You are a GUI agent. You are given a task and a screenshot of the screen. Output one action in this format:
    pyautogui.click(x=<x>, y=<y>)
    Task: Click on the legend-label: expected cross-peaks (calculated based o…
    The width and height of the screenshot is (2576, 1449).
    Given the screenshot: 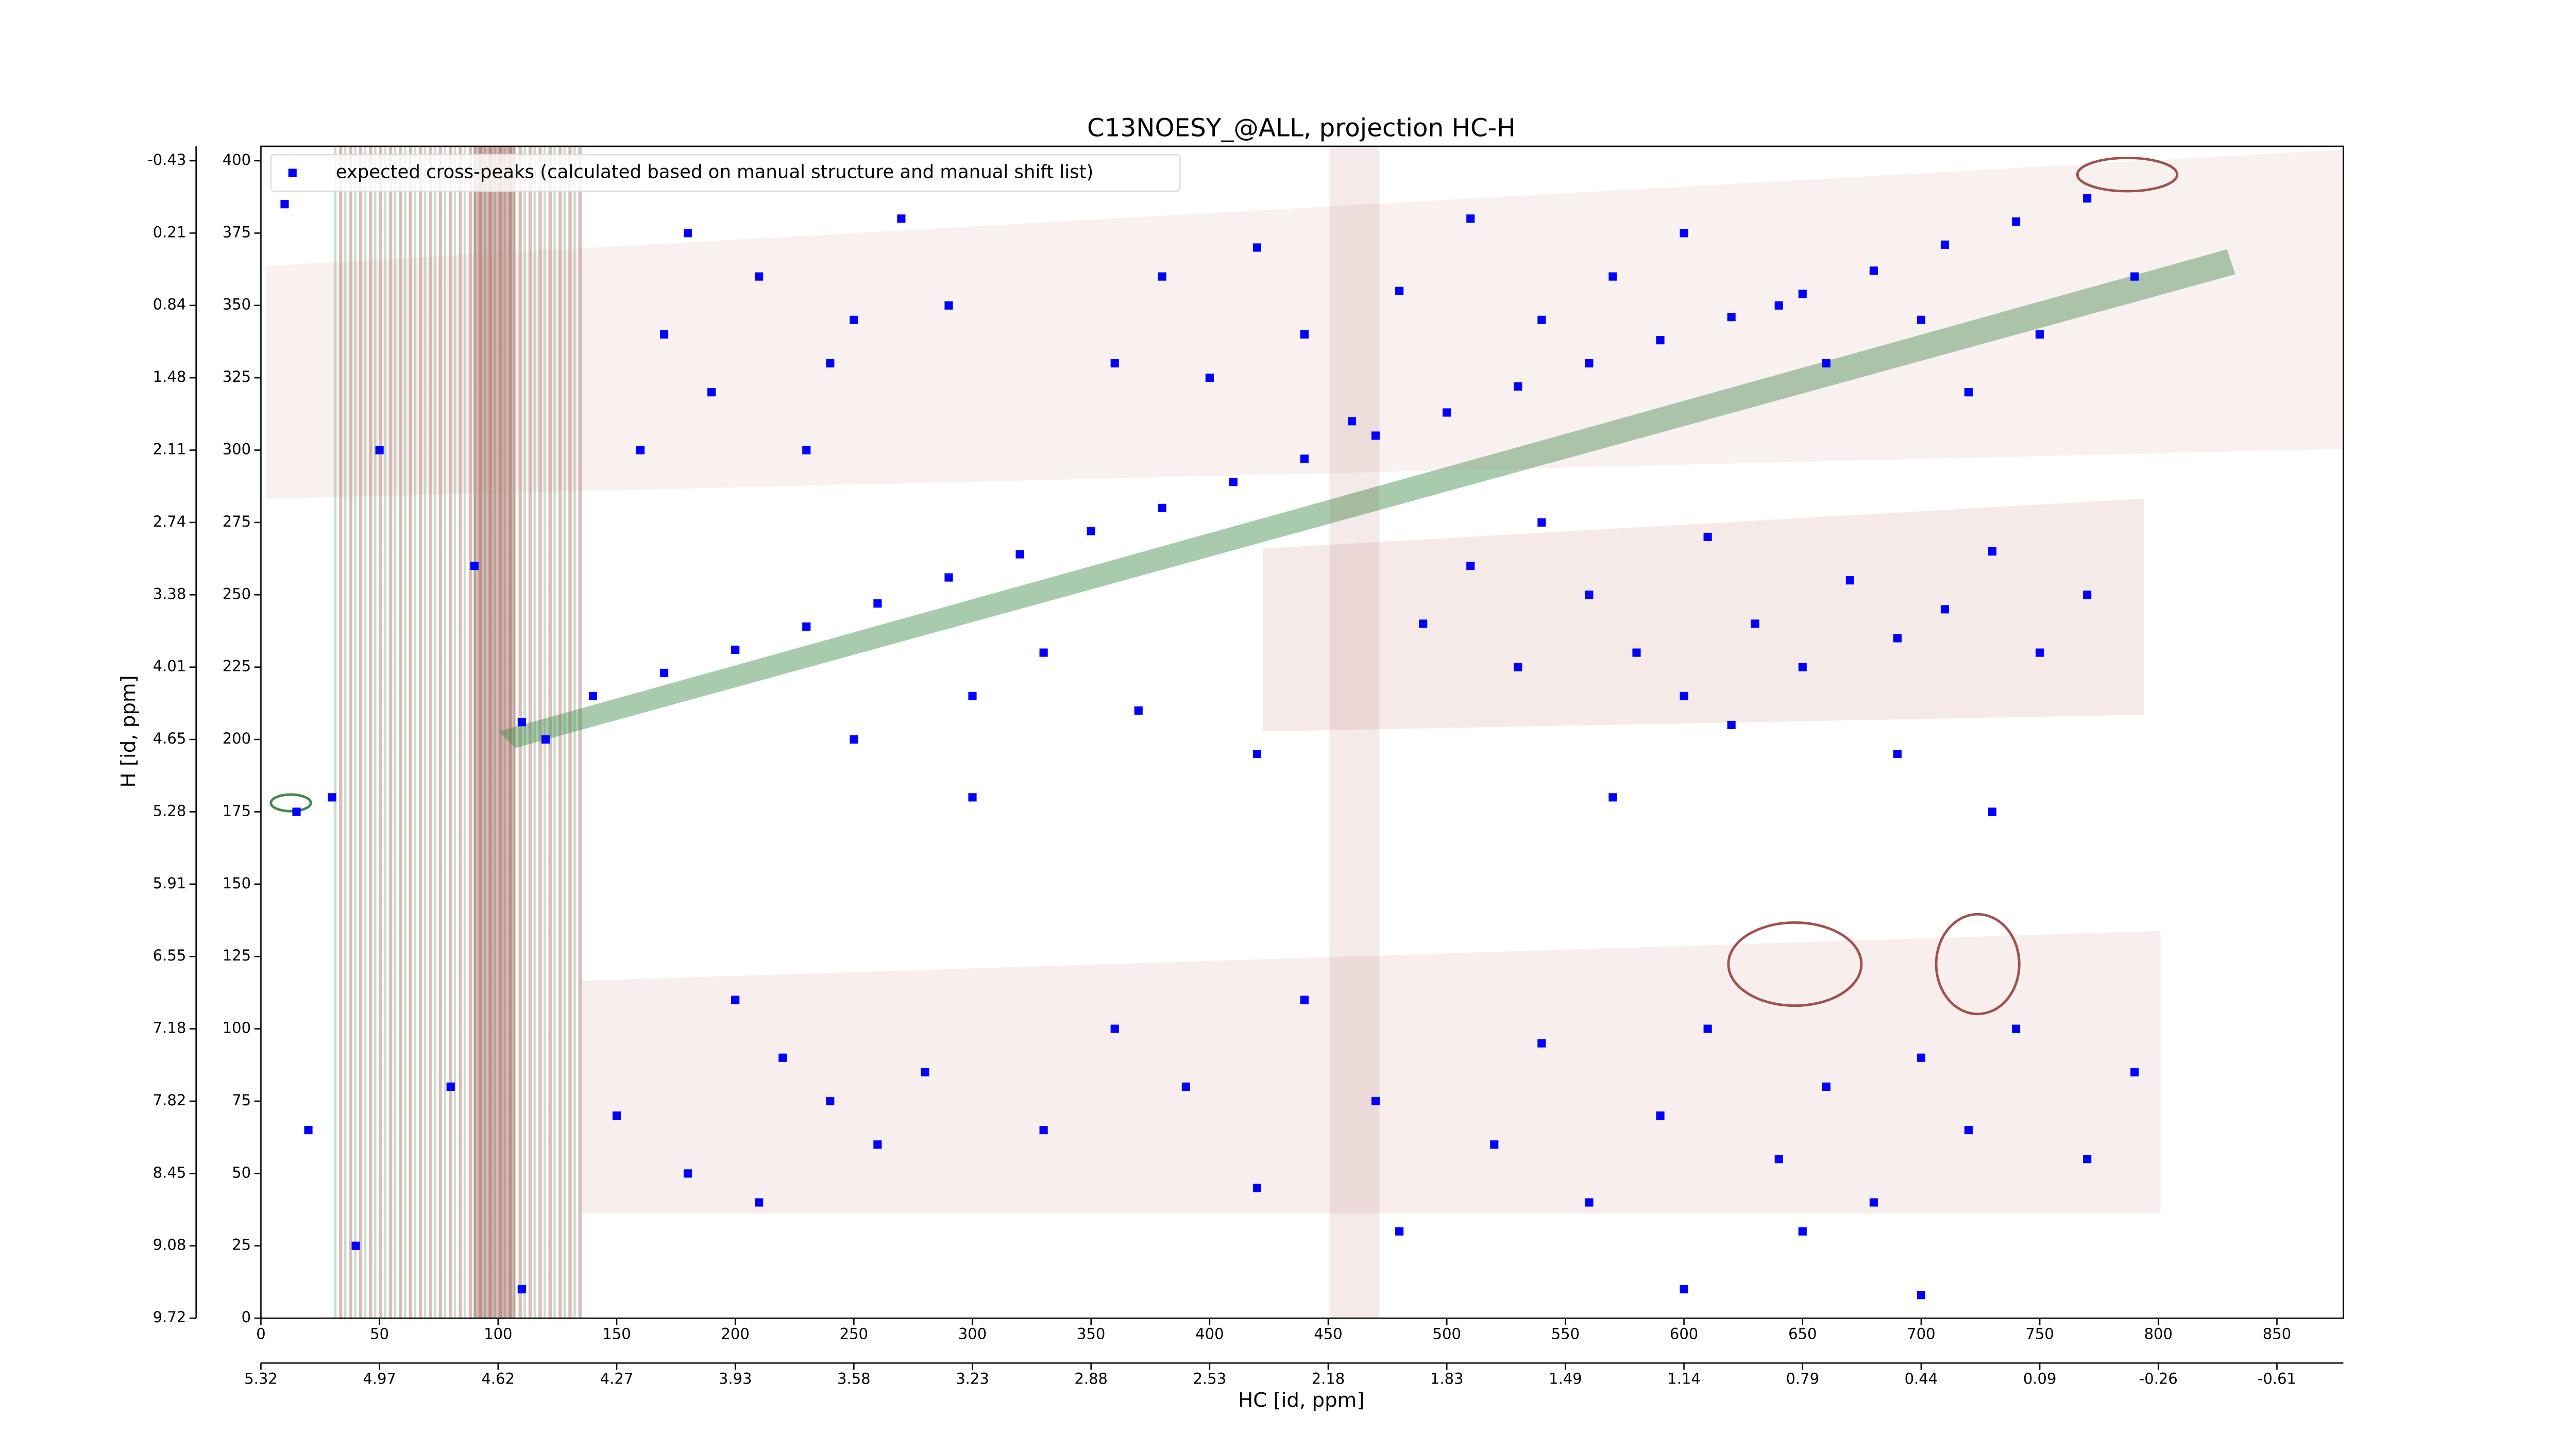 What is the action you would take?
    pyautogui.click(x=715, y=172)
    